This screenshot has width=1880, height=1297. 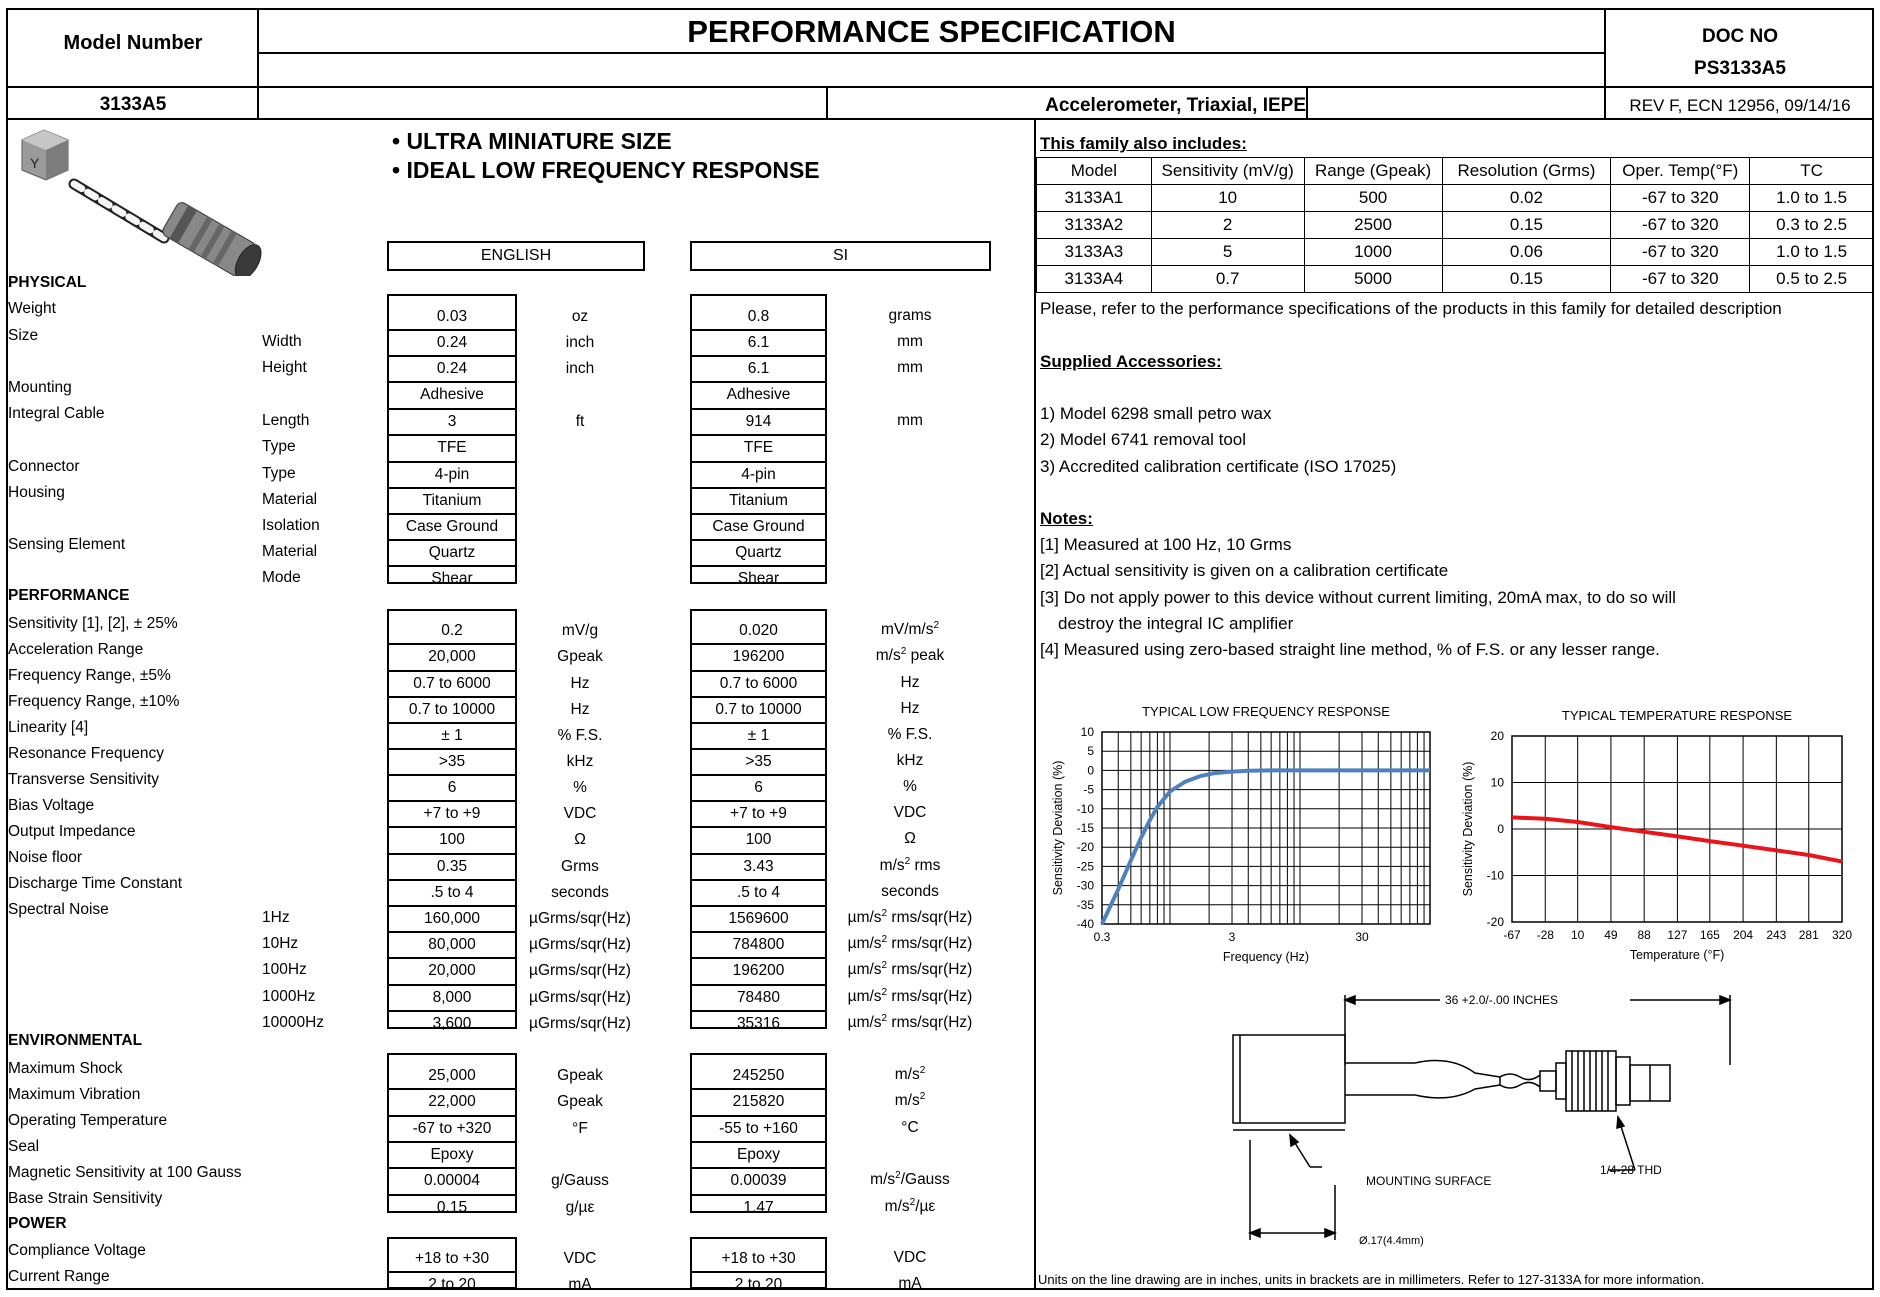 I want to click on si-value: 215820, so click(x=758, y=1101).